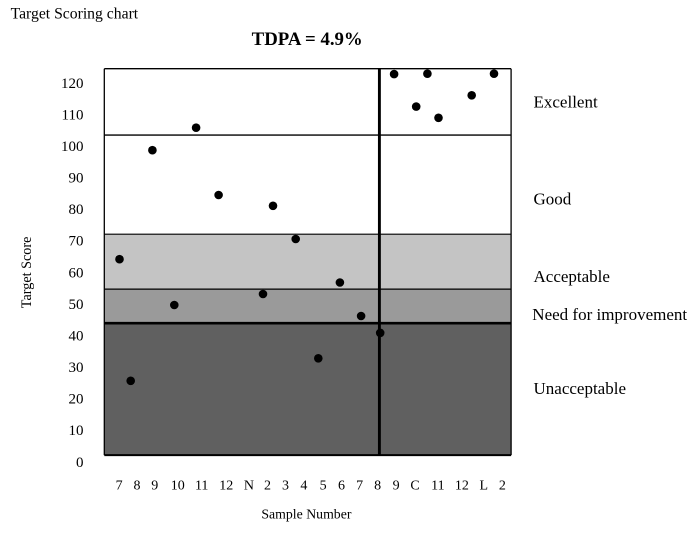  Describe the element at coordinates (285, 485) in the screenshot. I see `svg-text: 3` at that location.